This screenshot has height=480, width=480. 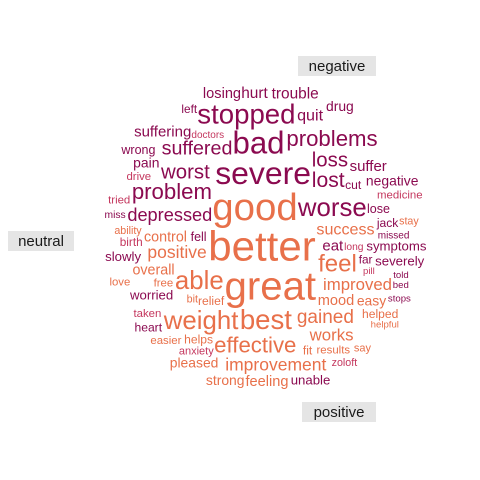 I want to click on word-worst: worst, so click(x=185, y=172).